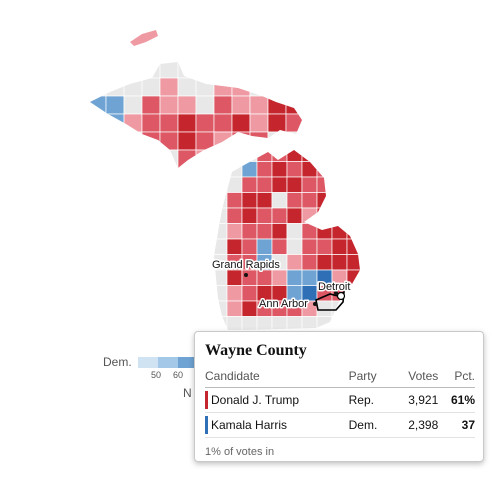  Describe the element at coordinates (456, 425) in the screenshot. I see `candidate-pct: 37` at that location.